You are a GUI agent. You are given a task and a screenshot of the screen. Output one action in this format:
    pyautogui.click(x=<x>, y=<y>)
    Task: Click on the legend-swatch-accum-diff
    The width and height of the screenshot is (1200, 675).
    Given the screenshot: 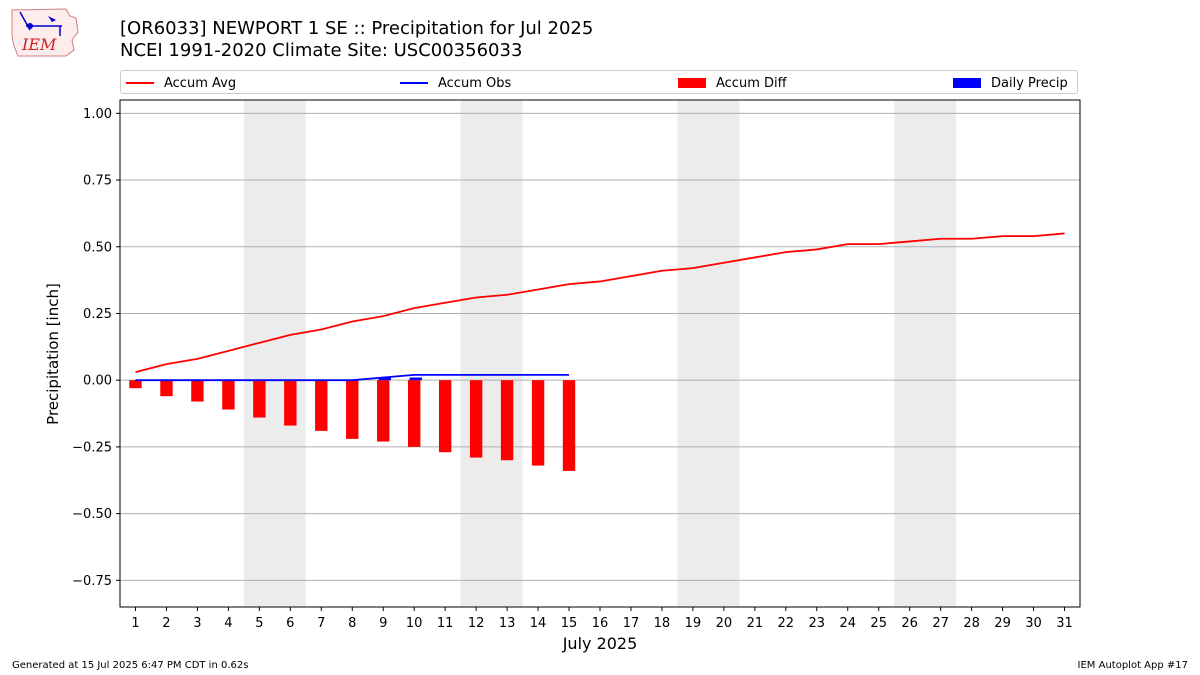 What is the action you would take?
    pyautogui.click(x=692, y=83)
    